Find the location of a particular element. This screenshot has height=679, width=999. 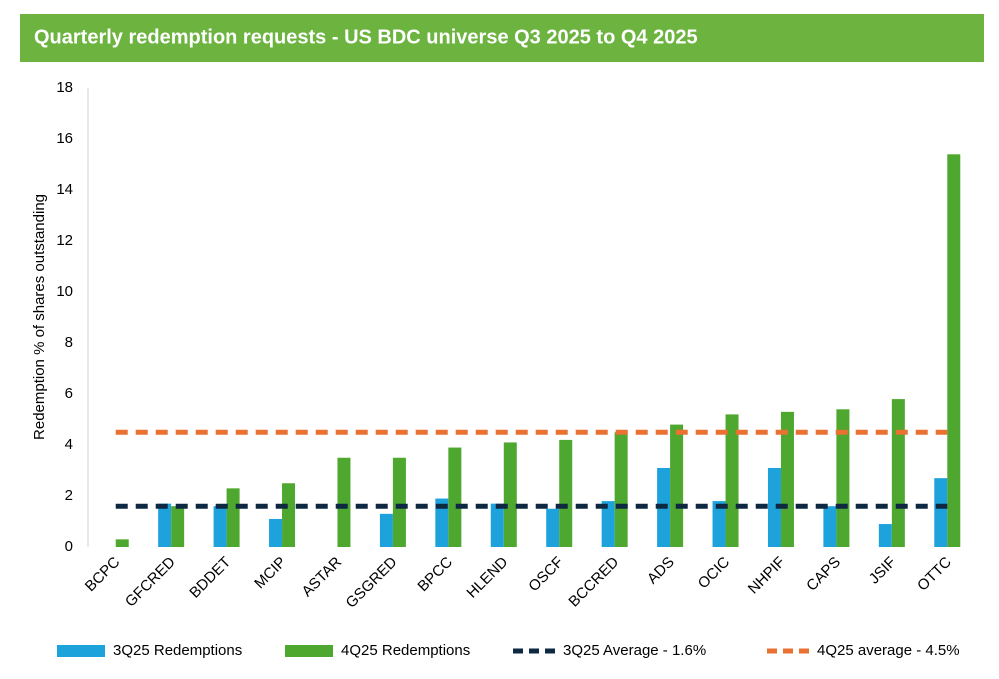

x-tick-label: MCIP is located at coordinates (270, 573).